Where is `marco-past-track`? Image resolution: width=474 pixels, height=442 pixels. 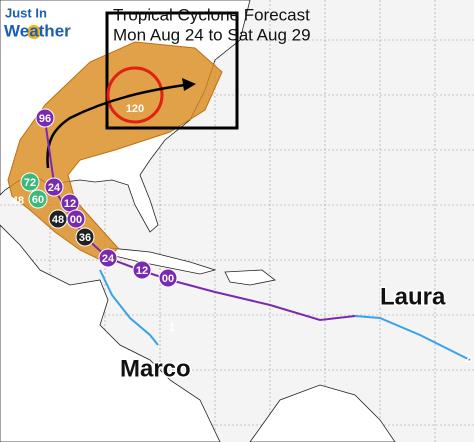
marco-past-track is located at coordinates (129, 307).